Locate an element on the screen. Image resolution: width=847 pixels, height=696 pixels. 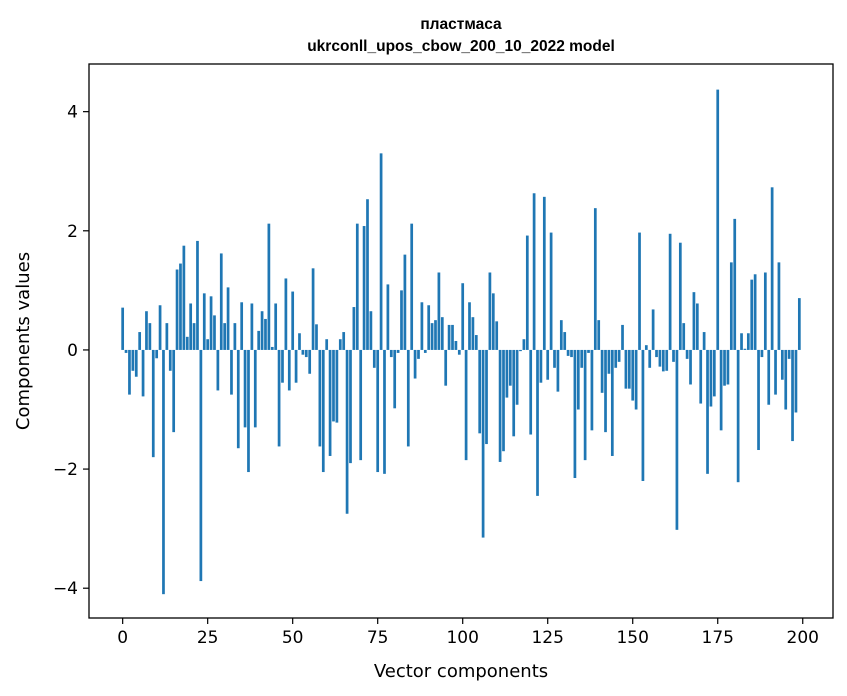
x-tick-label: 100 is located at coordinates (462, 638).